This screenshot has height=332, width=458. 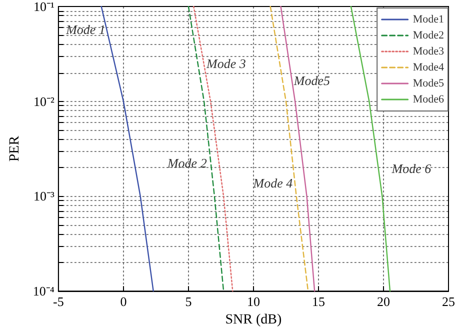 What do you see at coordinates (253, 320) in the screenshot?
I see `x-axis-title: SNR (dB)` at bounding box center [253, 320].